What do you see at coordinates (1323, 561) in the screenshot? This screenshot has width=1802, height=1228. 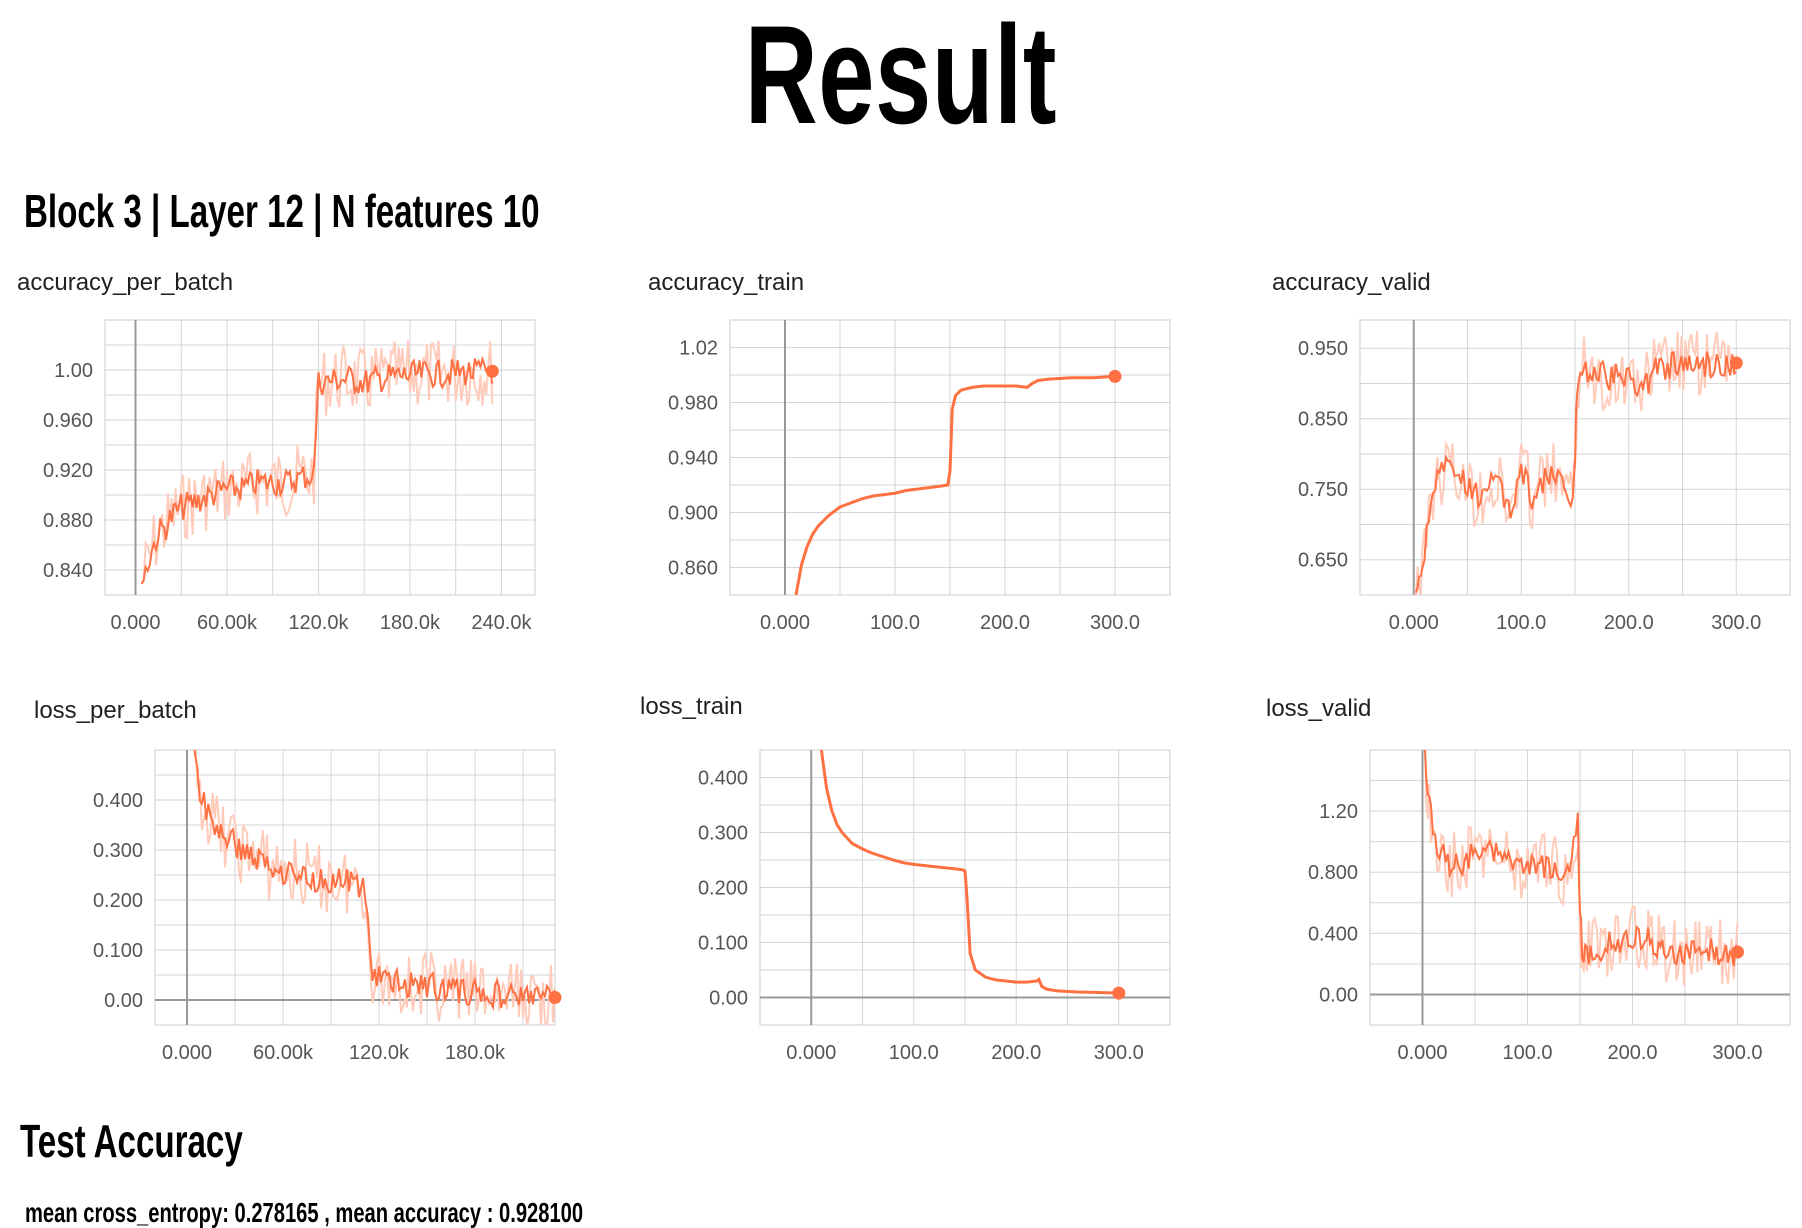 I see `y-tick-label: 0.650` at bounding box center [1323, 561].